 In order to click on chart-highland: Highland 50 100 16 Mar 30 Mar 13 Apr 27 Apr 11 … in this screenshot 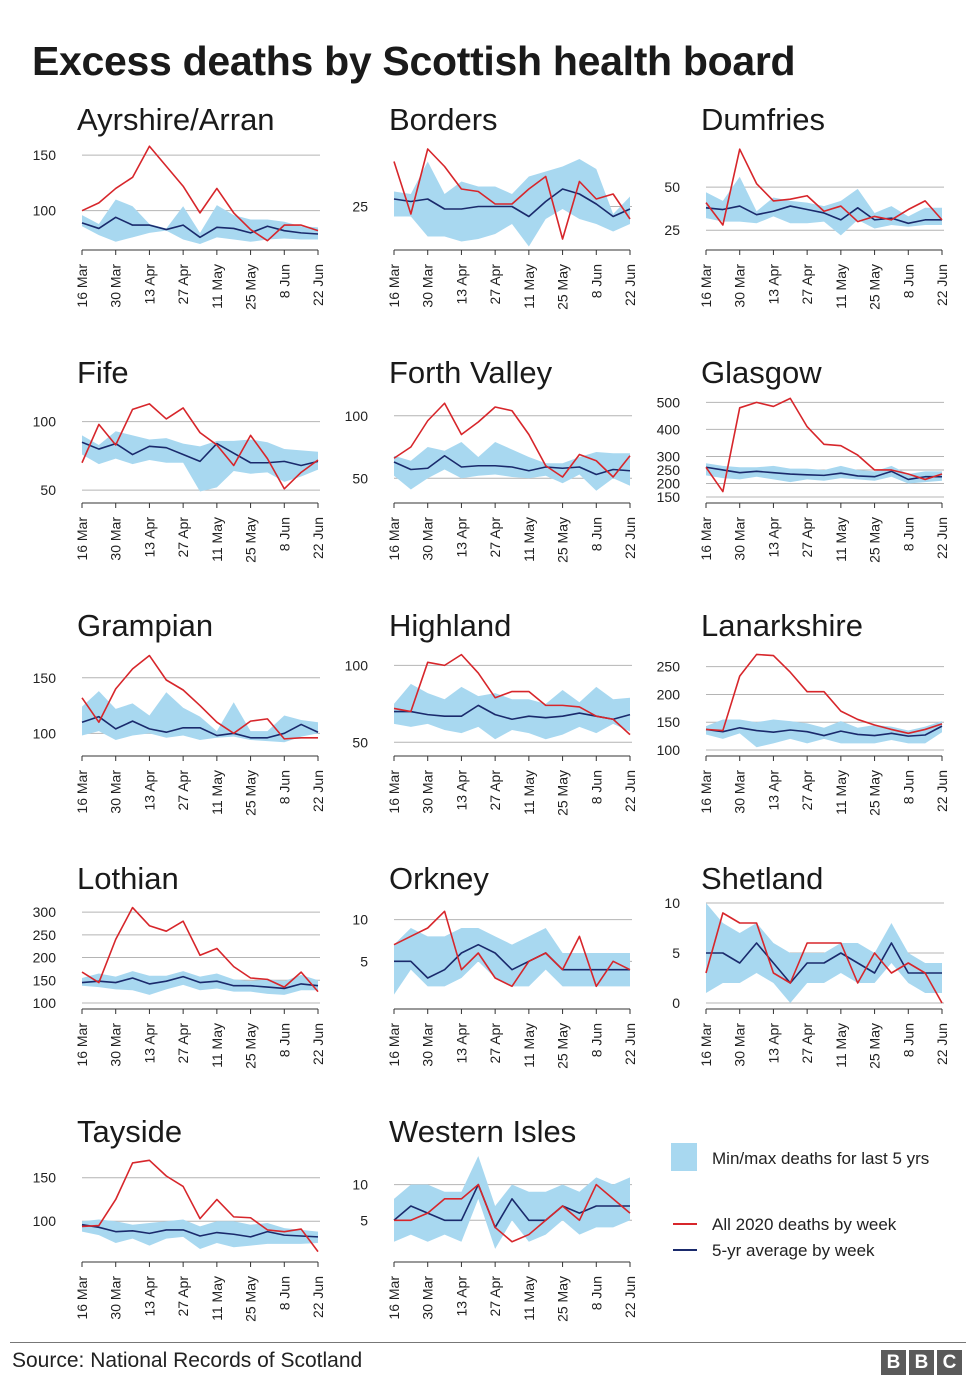, I will do `click(491, 712)`.